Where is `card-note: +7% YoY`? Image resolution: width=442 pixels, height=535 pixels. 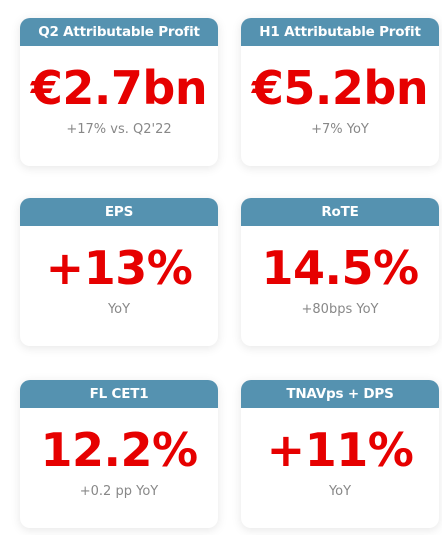
card-note: +7% YoY is located at coordinates (340, 129).